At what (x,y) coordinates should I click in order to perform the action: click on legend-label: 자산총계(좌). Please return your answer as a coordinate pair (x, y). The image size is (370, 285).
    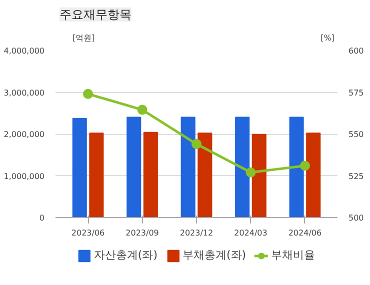
    Looking at the image, I should click on (126, 255).